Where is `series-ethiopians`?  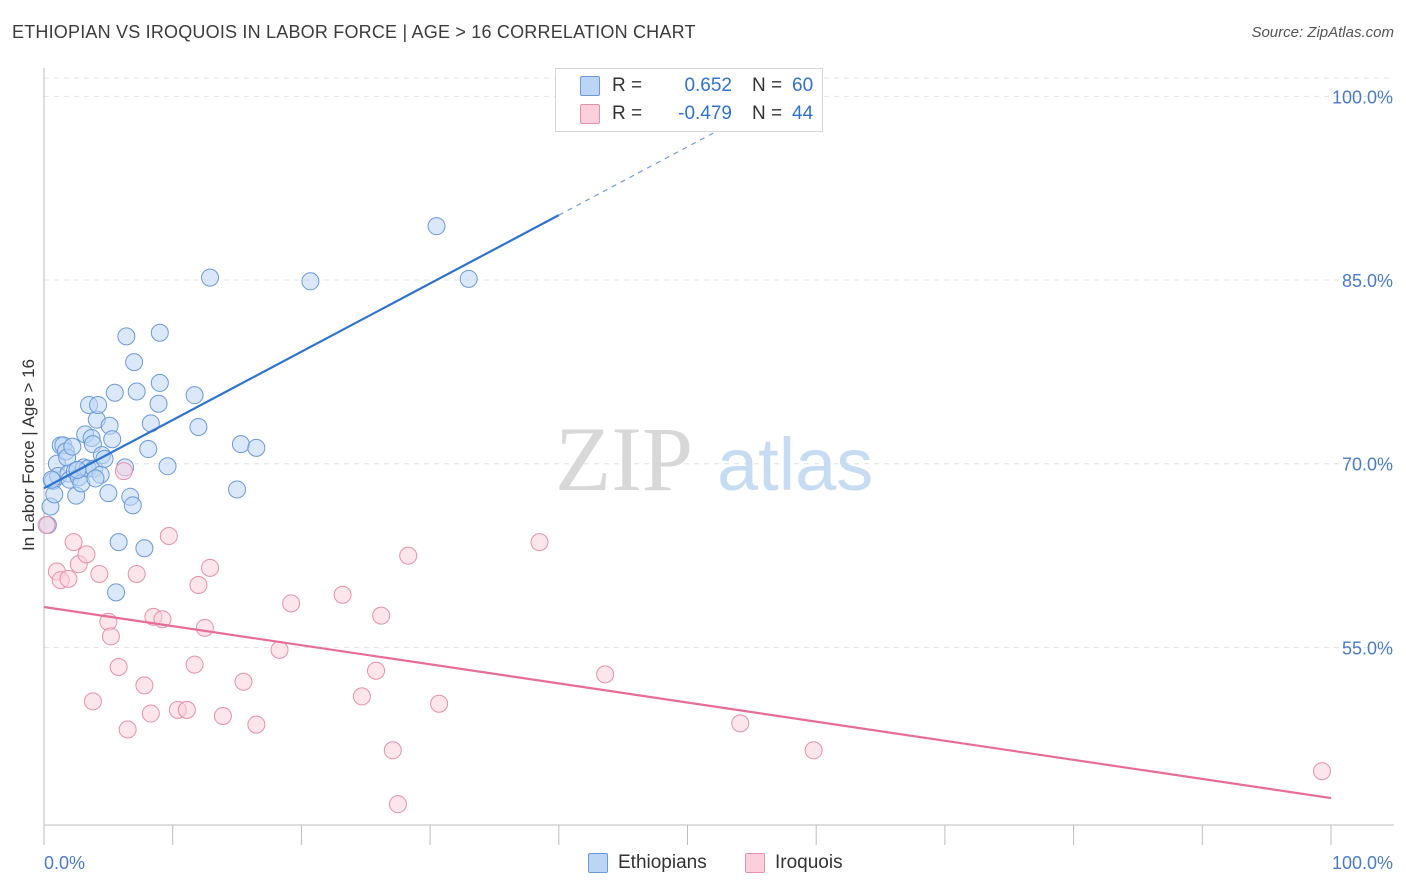
series-ethiopians is located at coordinates (258, 409).